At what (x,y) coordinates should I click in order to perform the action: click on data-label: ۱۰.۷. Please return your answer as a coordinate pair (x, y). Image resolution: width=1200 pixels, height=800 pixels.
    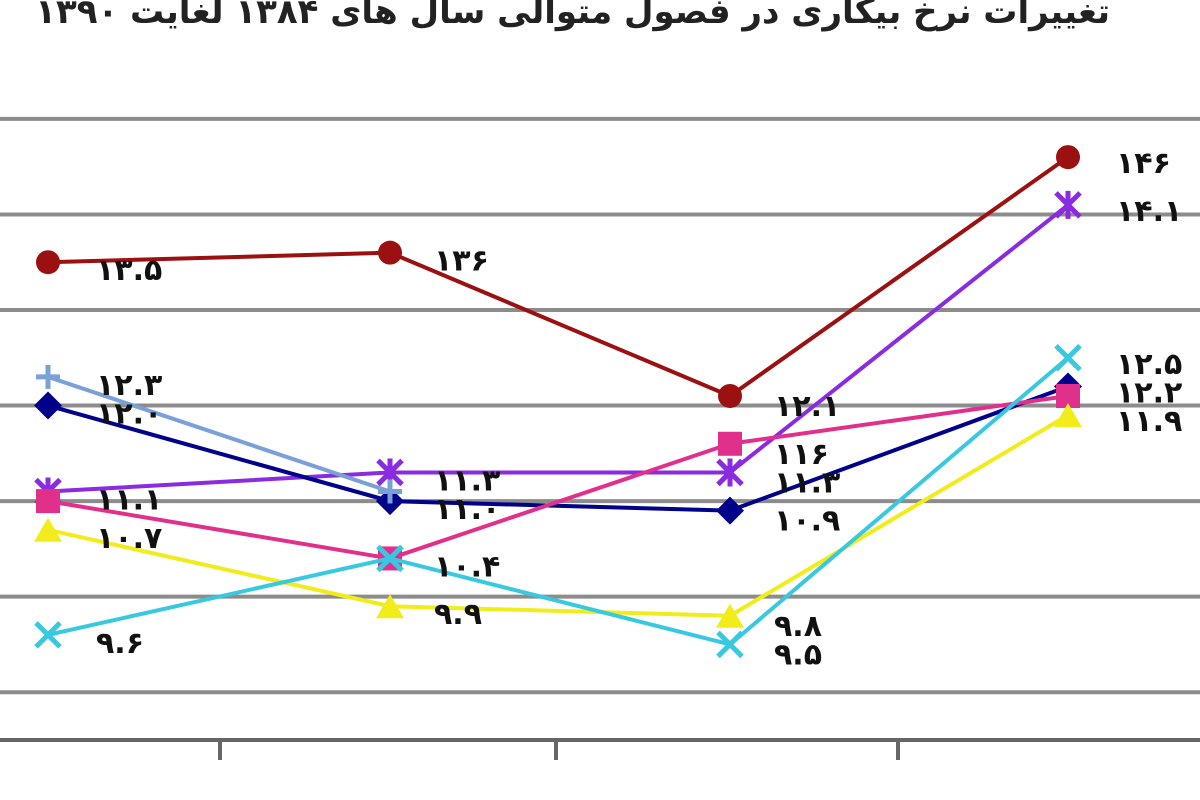
    Looking at the image, I should click on (129, 538).